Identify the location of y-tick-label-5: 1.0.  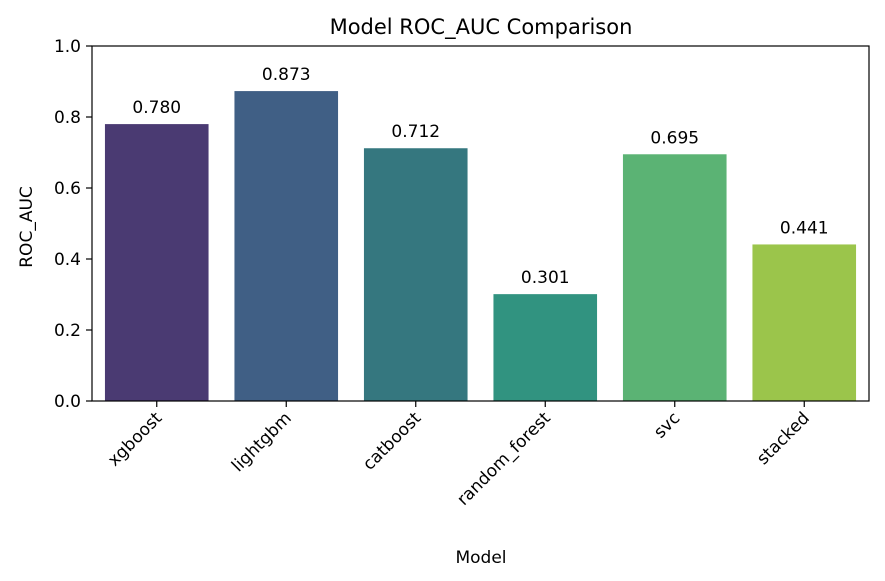
(67, 47).